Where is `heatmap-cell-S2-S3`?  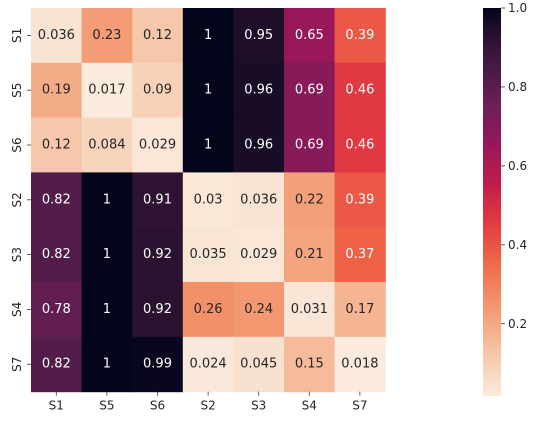
heatmap-cell-S2-S3 is located at coordinates (259, 200).